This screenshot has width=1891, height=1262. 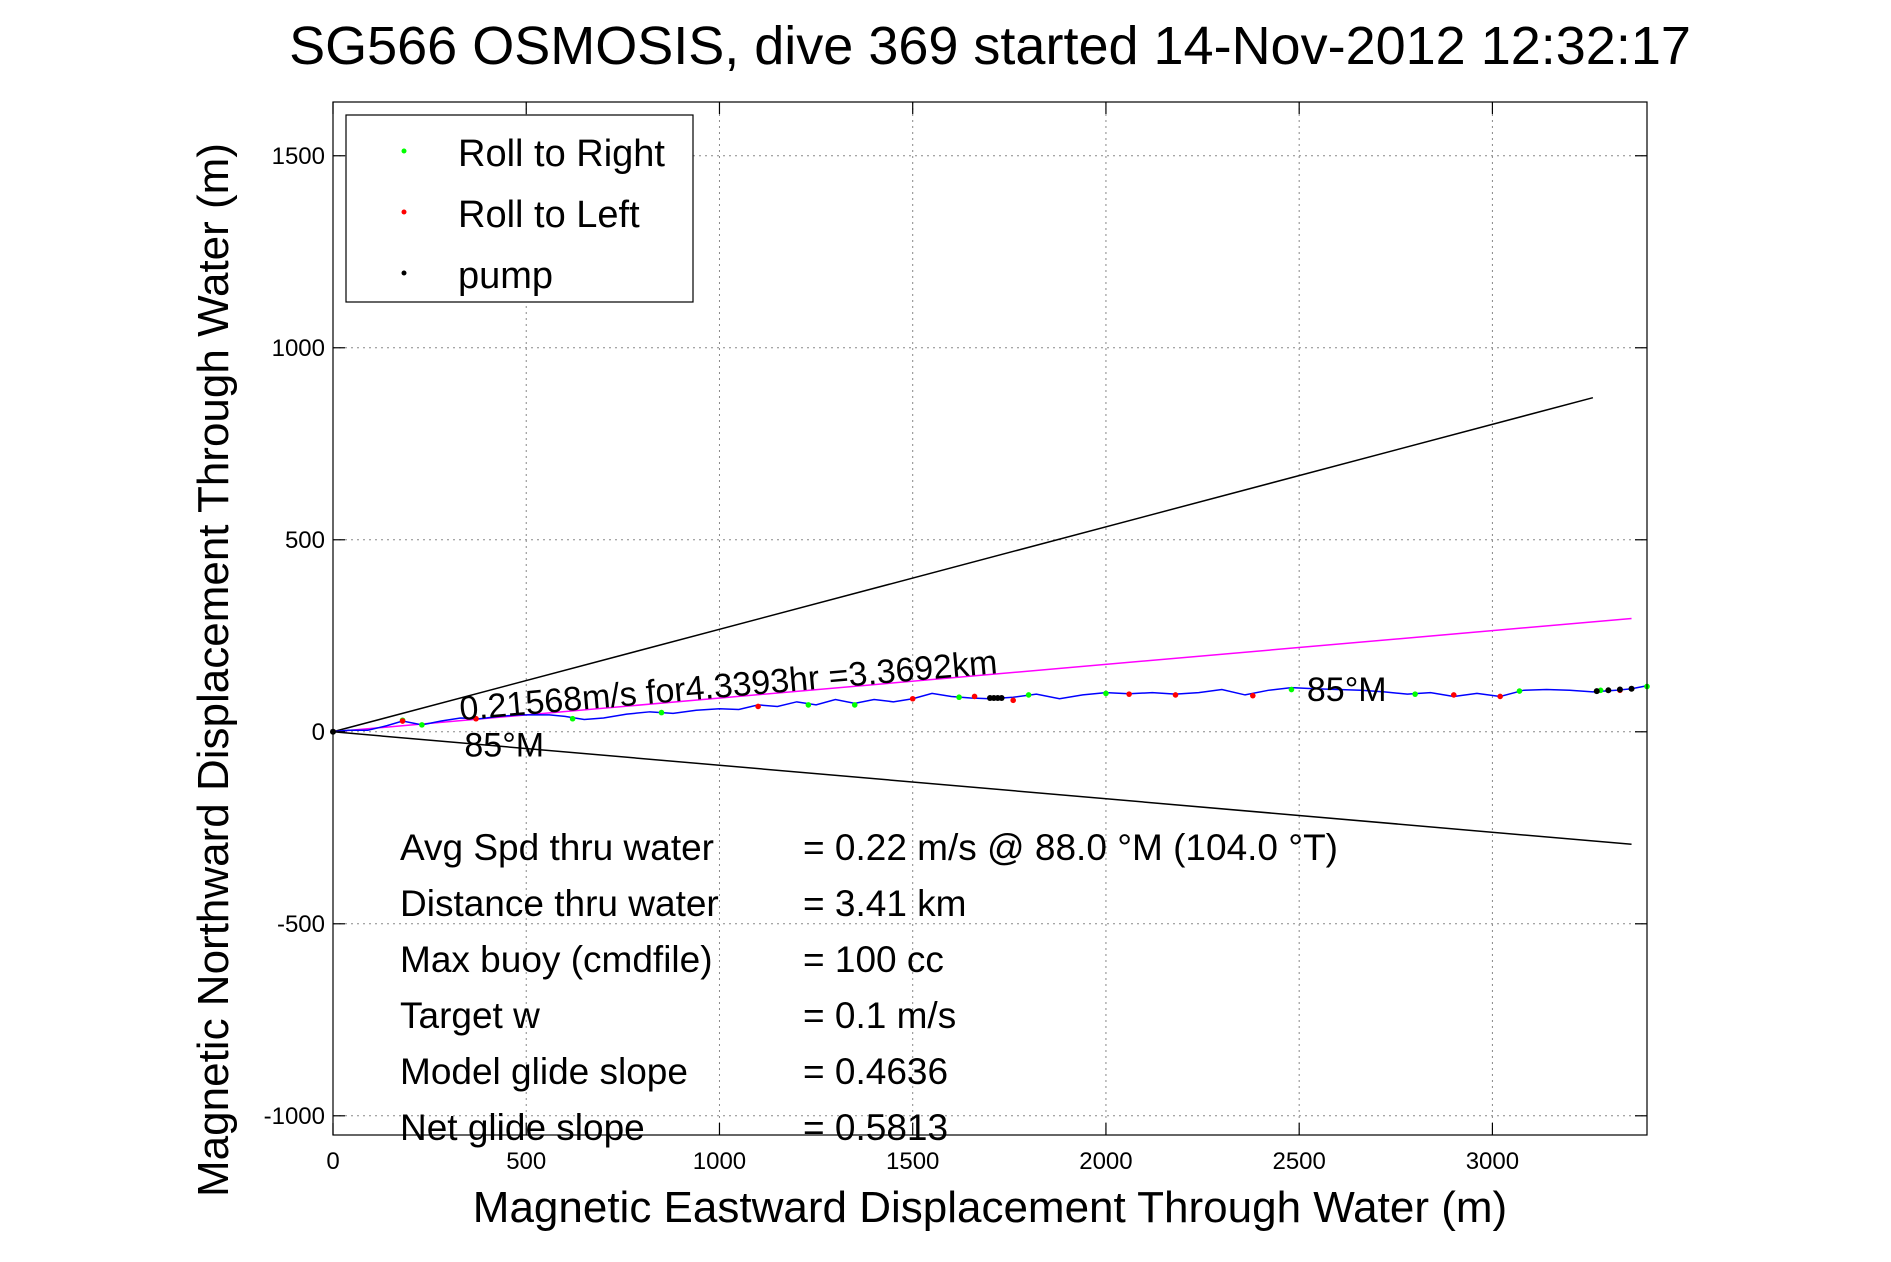 I want to click on heading-label-upper: 85°M, so click(x=1347, y=690).